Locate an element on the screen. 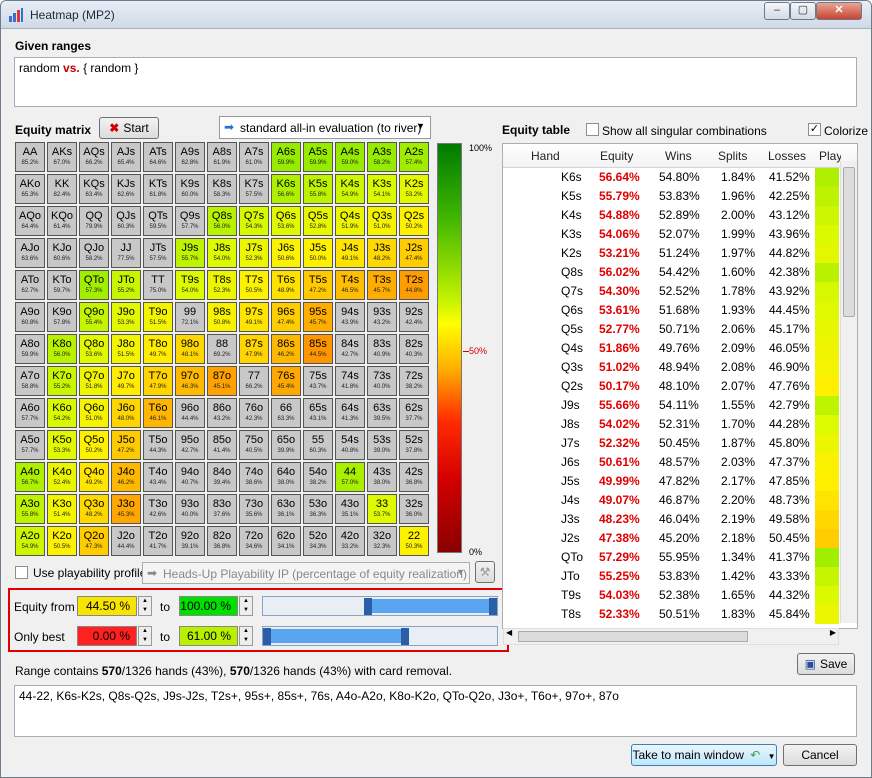 The image size is (872, 778). table-row: Q6s 53.61% 51.68% 1.93% 44.45% is located at coordinates (659, 310).